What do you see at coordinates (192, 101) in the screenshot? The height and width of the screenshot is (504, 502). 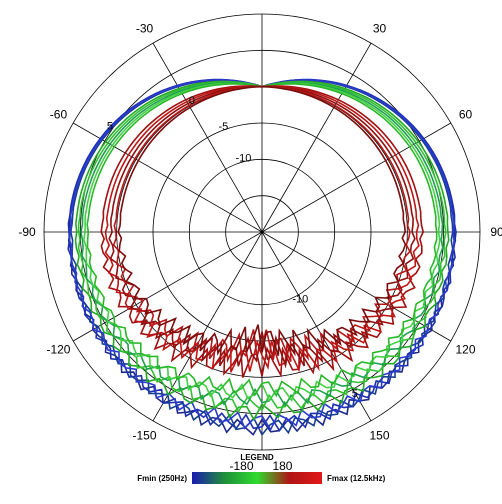 I see `ring-tick-label: 0` at bounding box center [192, 101].